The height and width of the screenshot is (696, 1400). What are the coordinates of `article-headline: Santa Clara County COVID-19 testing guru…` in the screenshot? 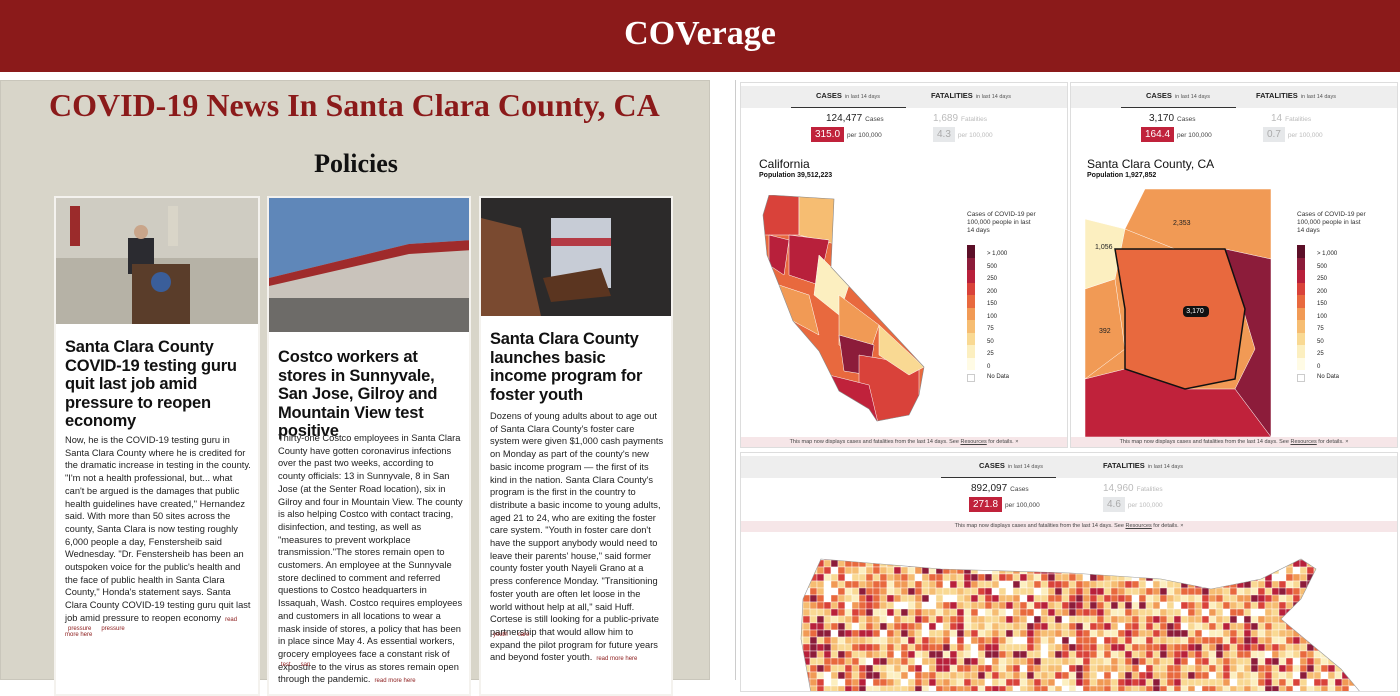 It's located at (151, 384).